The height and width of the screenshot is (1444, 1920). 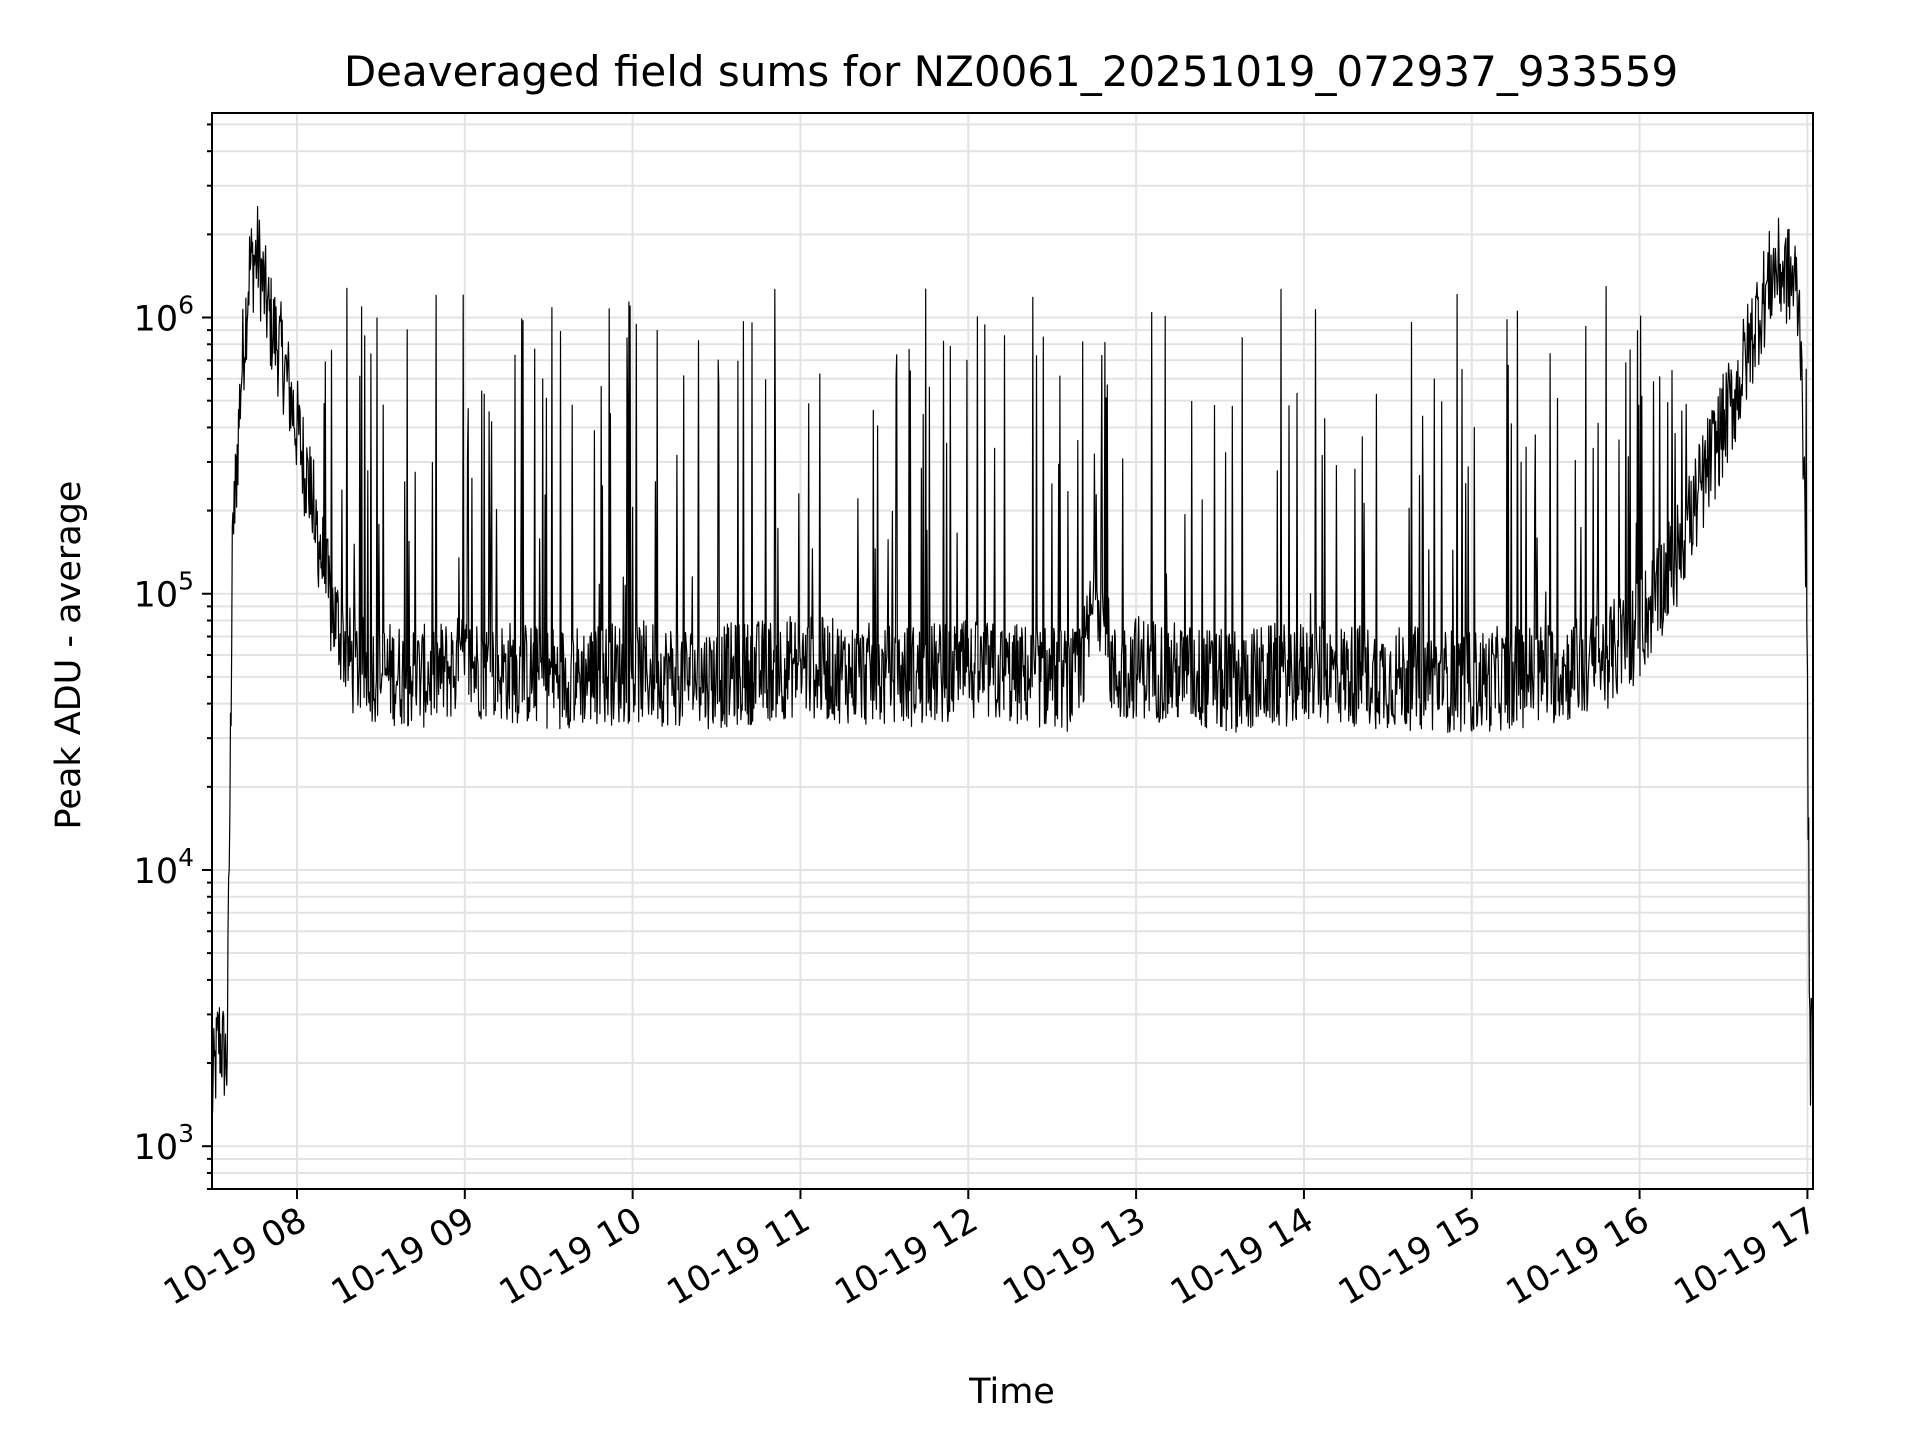 I want to click on y-tick-label: 10⁶, so click(x=164, y=315).